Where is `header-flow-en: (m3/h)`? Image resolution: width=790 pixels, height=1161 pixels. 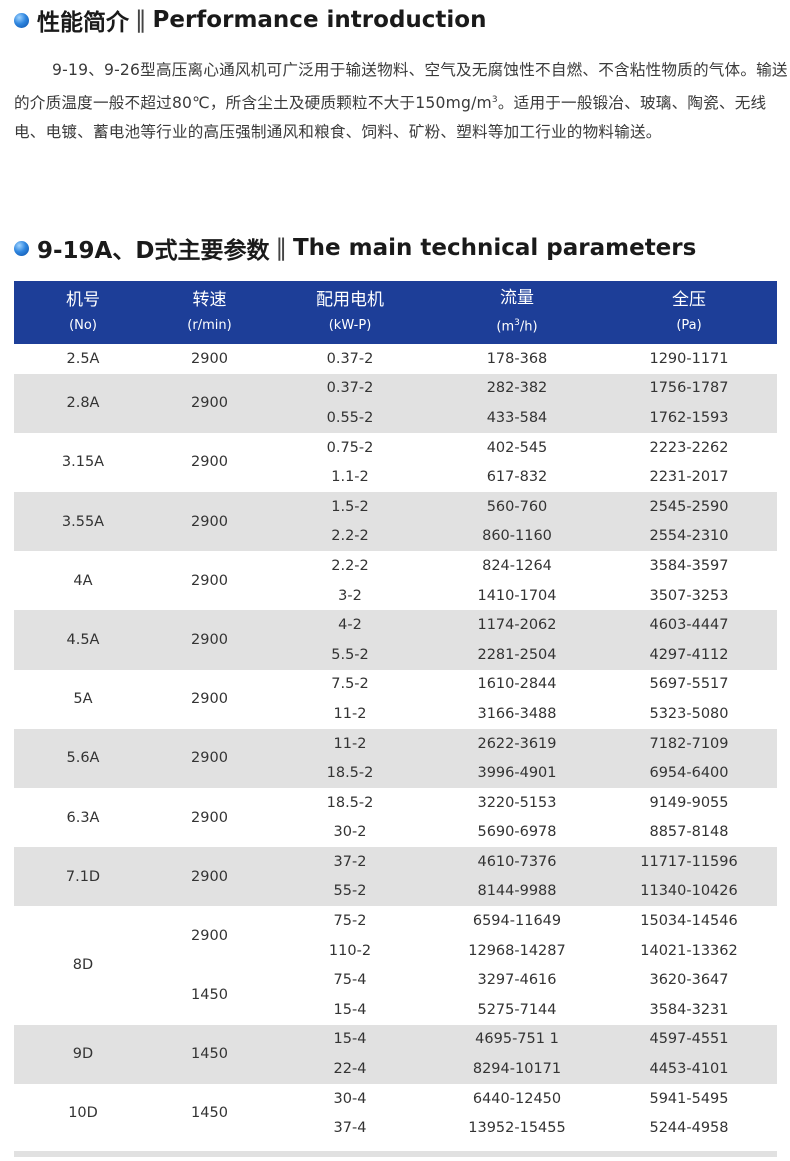
header-flow-en: (m3/h) is located at coordinates (517, 325).